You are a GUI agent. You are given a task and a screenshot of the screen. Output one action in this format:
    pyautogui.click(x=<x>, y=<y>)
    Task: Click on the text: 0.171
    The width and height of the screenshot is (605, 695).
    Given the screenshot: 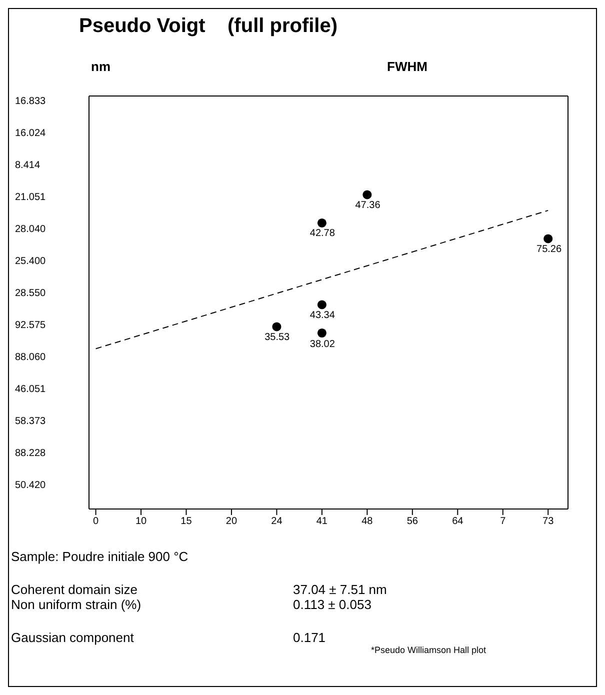 What is the action you would take?
    pyautogui.click(x=309, y=637)
    